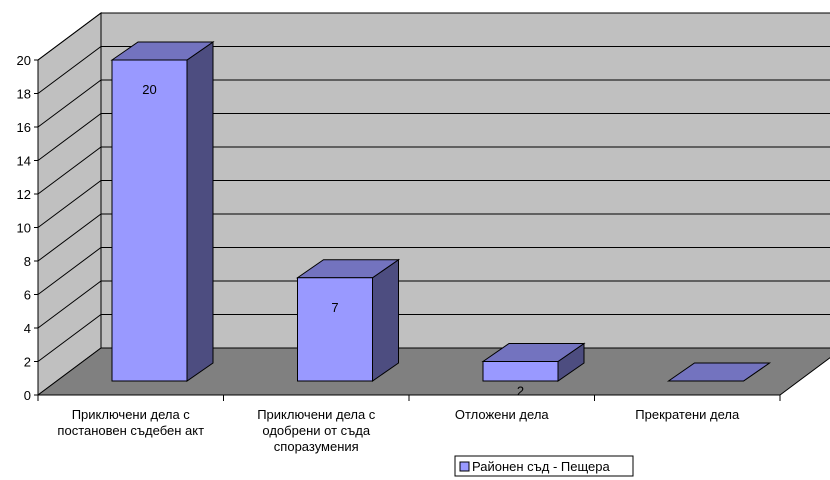  Describe the element at coordinates (27, 362) in the screenshot. I see `y-tick-label: 2` at that location.